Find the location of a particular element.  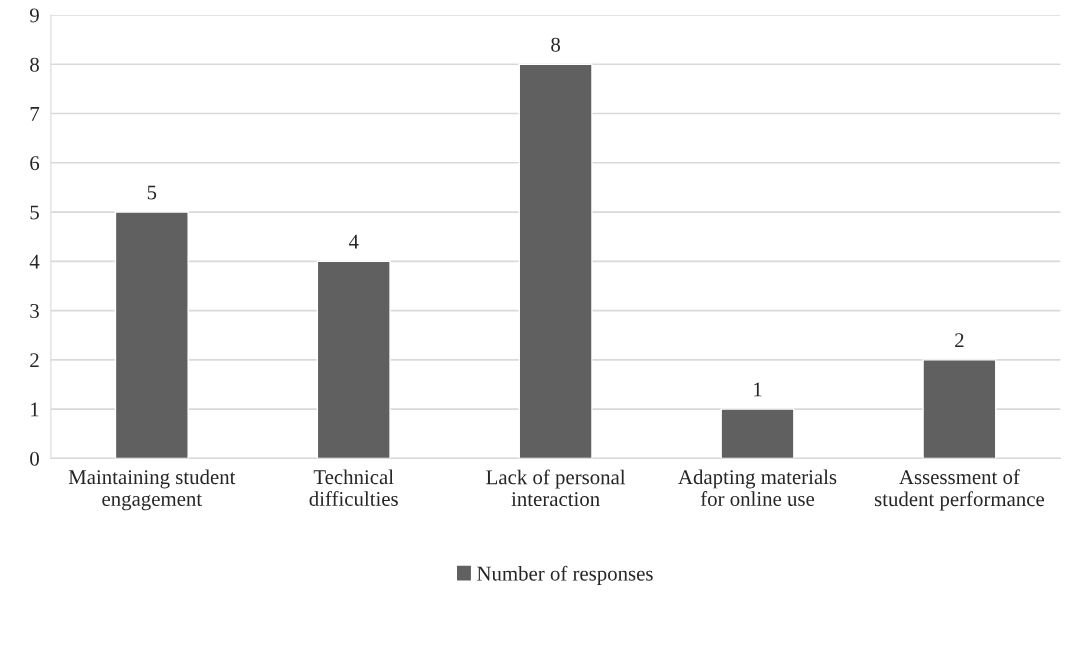

y-tick-label: 5 is located at coordinates (34, 212).